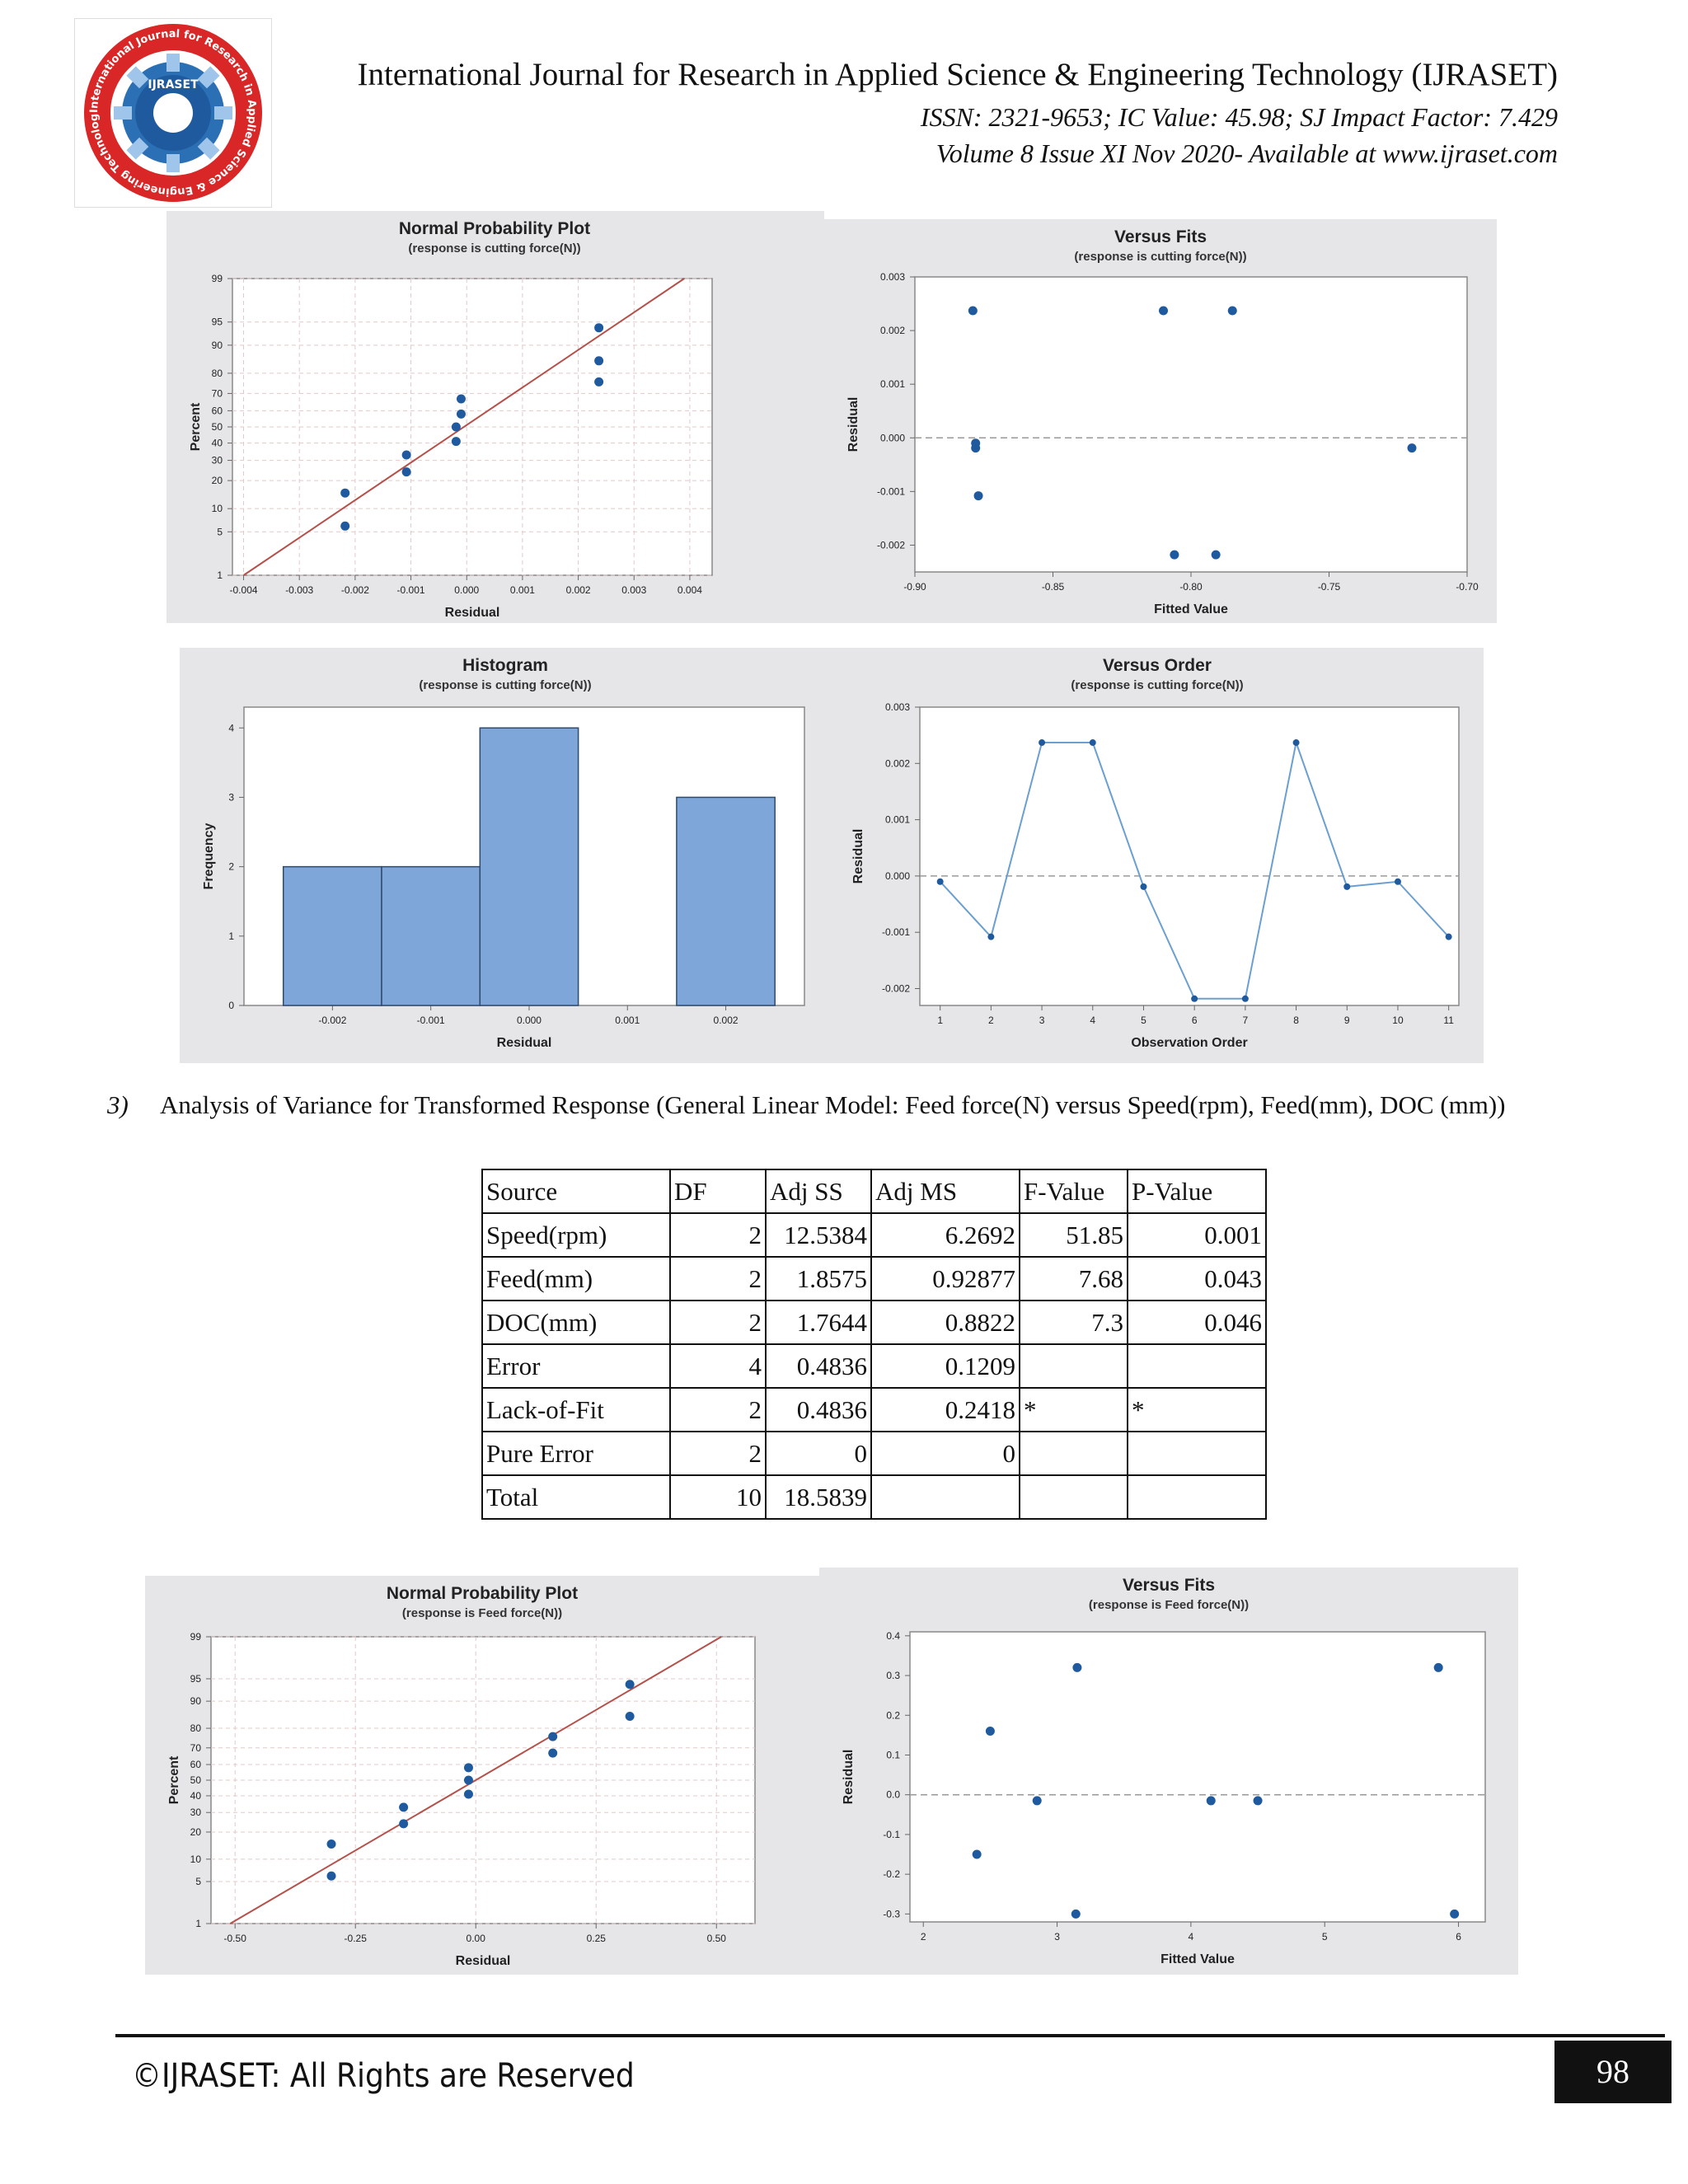  What do you see at coordinates (874, 1366) in the screenshot?
I see `anova-row: Error 4 0.4836 0.1209` at bounding box center [874, 1366].